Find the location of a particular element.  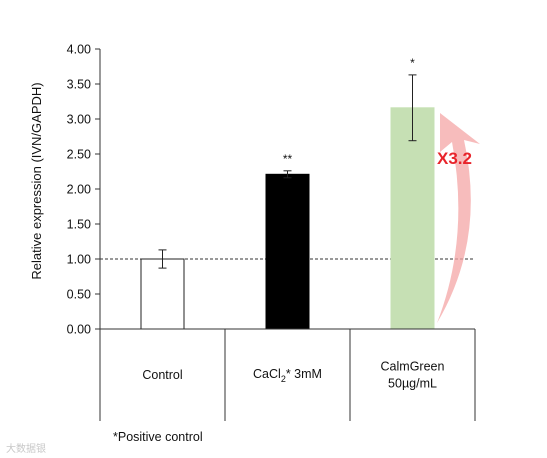

category-label: Control is located at coordinates (162, 375).